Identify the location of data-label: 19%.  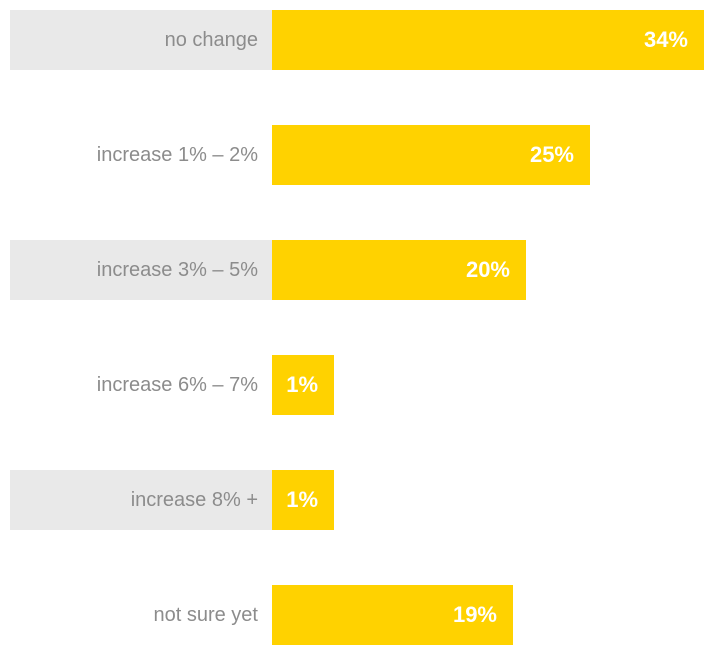
(474, 614).